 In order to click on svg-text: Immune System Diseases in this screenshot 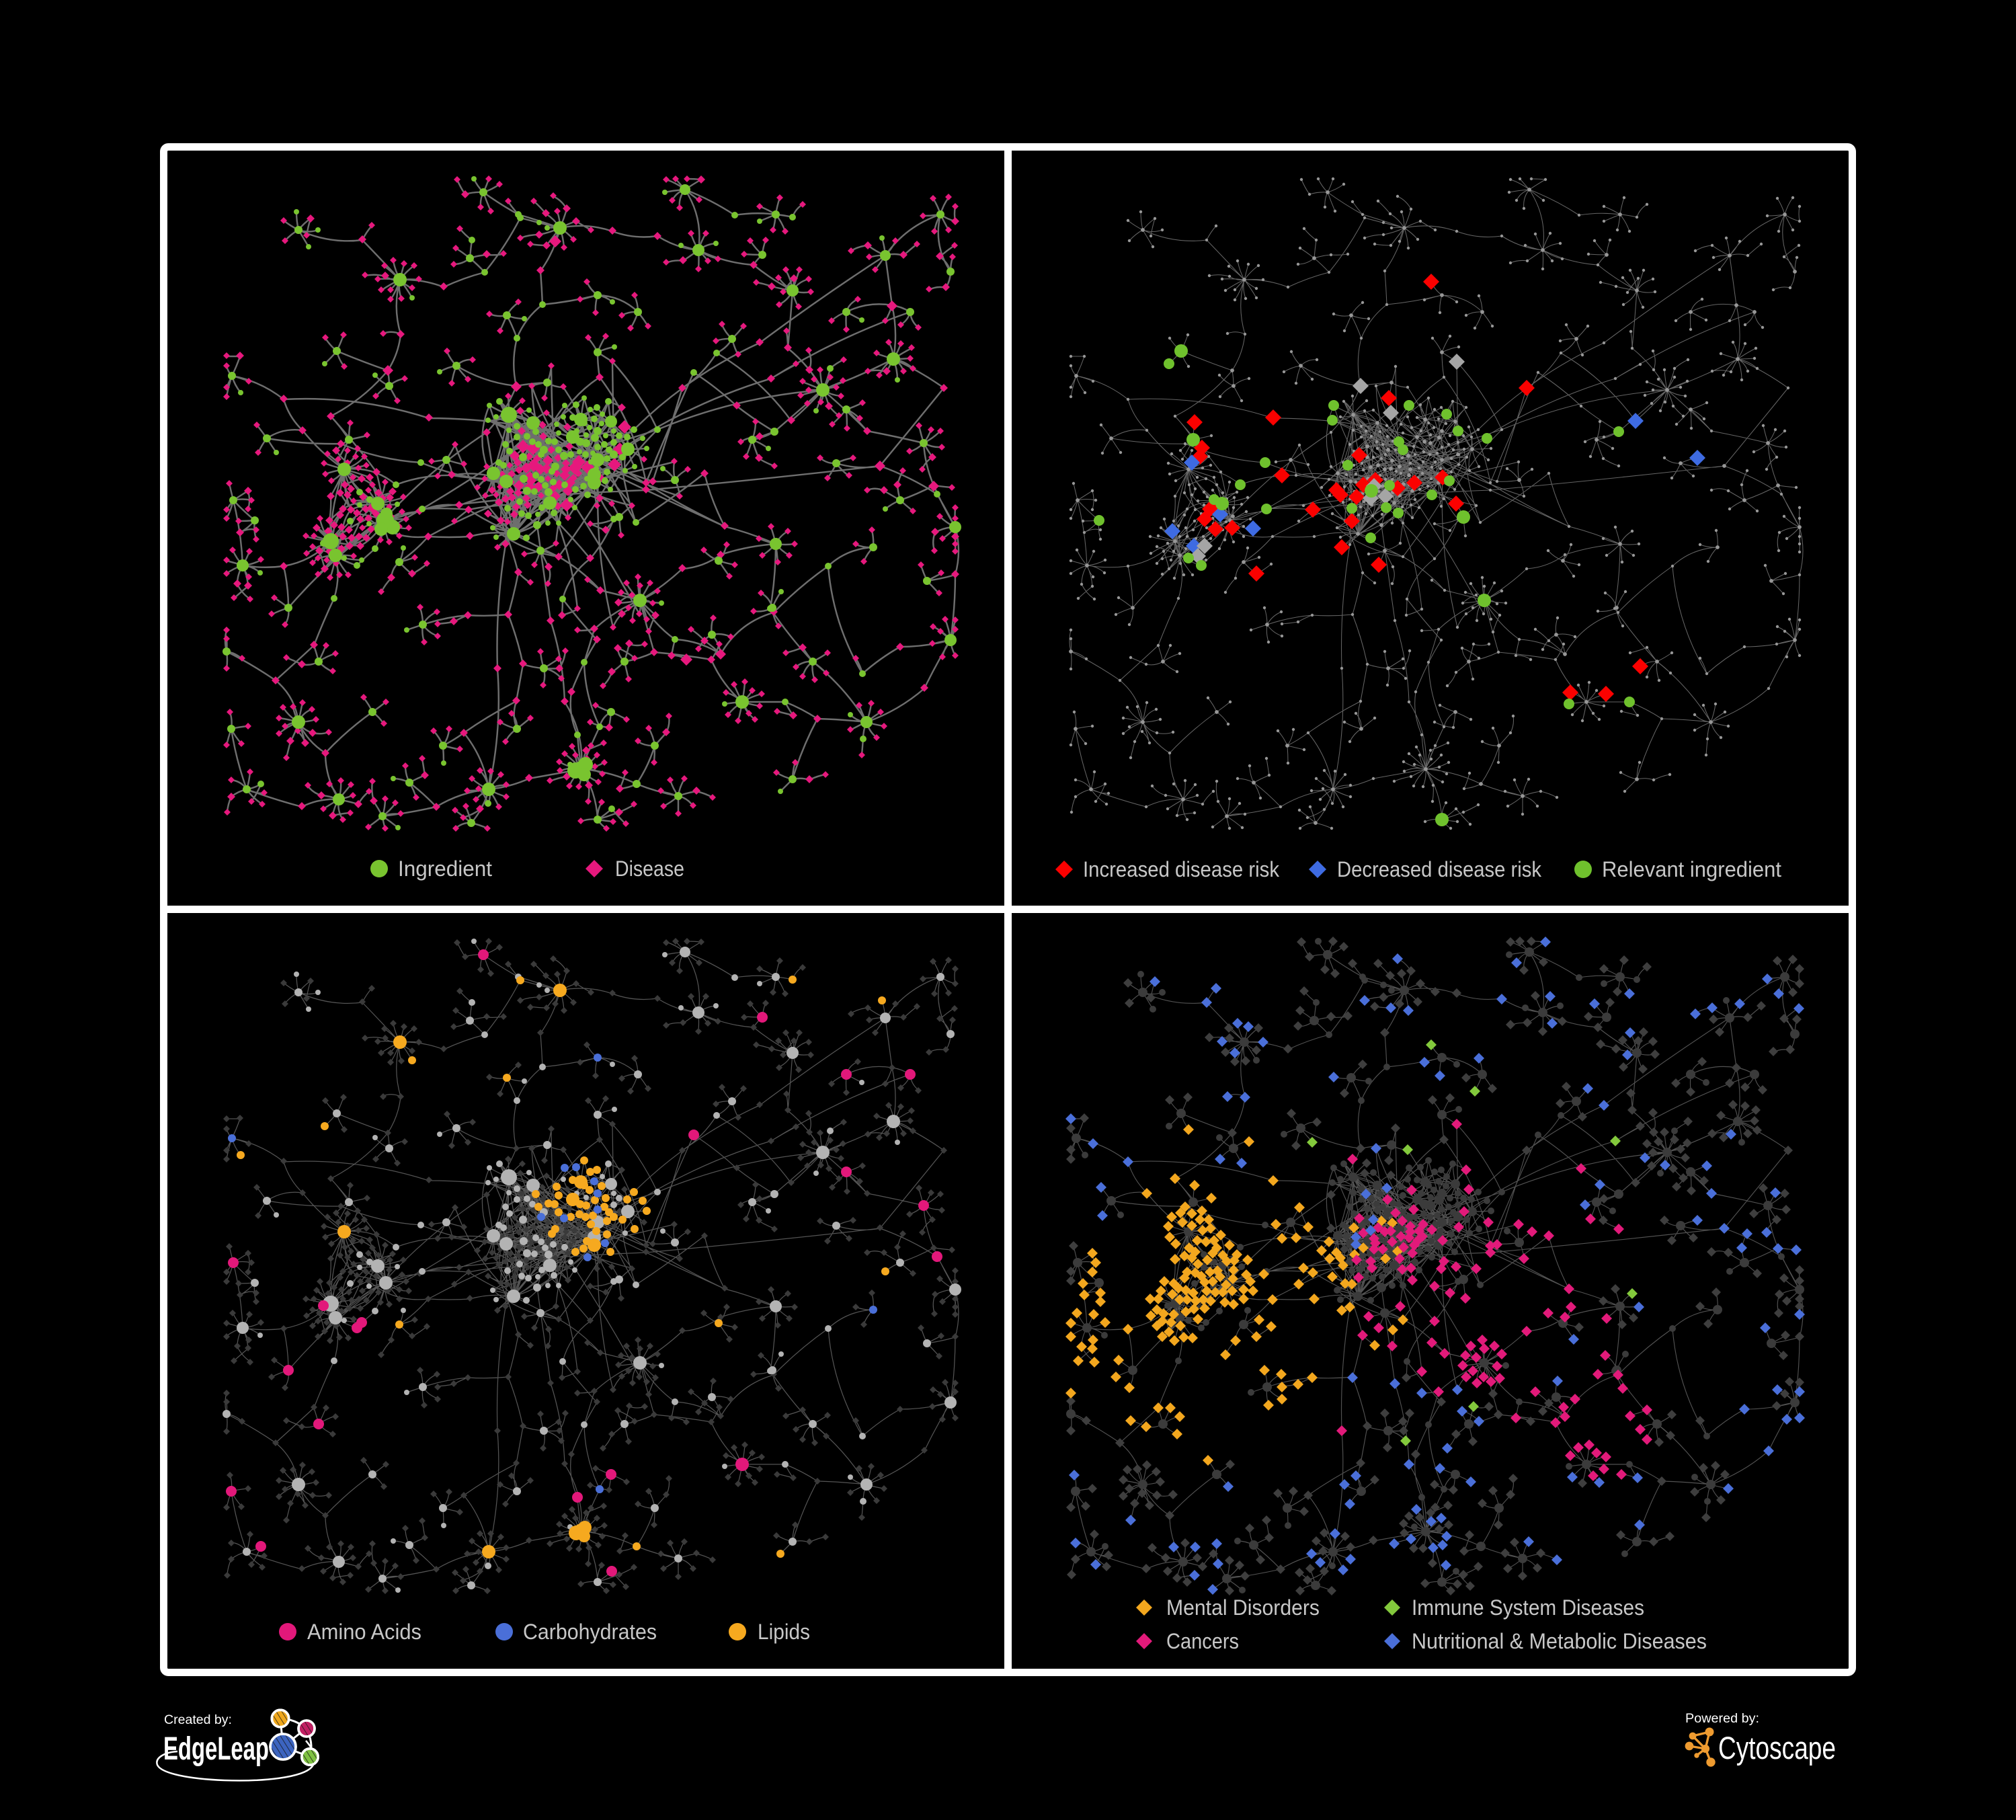, I will do `click(1528, 1607)`.